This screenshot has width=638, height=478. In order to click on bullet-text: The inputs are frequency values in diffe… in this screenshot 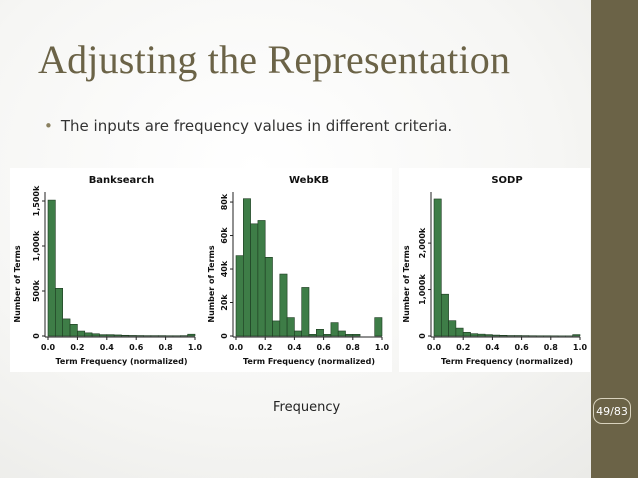, I will do `click(256, 126)`.